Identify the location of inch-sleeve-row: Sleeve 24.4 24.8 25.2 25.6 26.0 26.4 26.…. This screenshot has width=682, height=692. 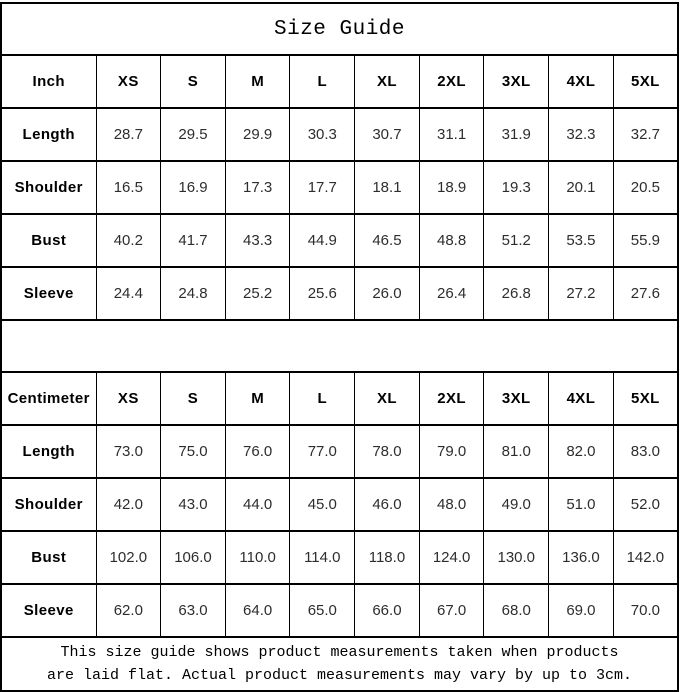
(339, 293).